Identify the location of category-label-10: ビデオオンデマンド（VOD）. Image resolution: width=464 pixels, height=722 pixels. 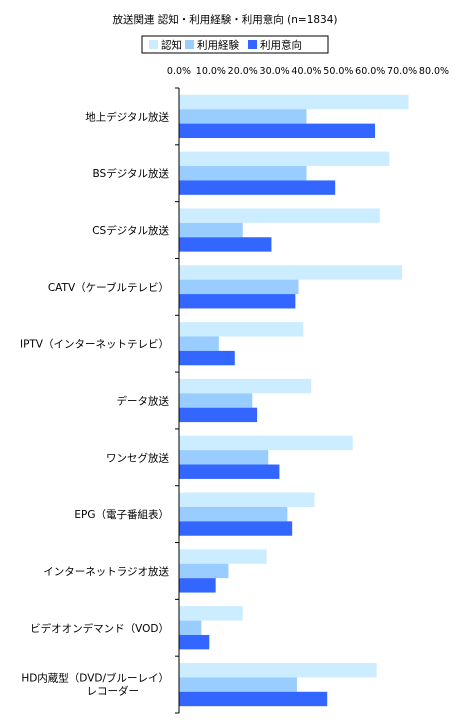
(99, 628).